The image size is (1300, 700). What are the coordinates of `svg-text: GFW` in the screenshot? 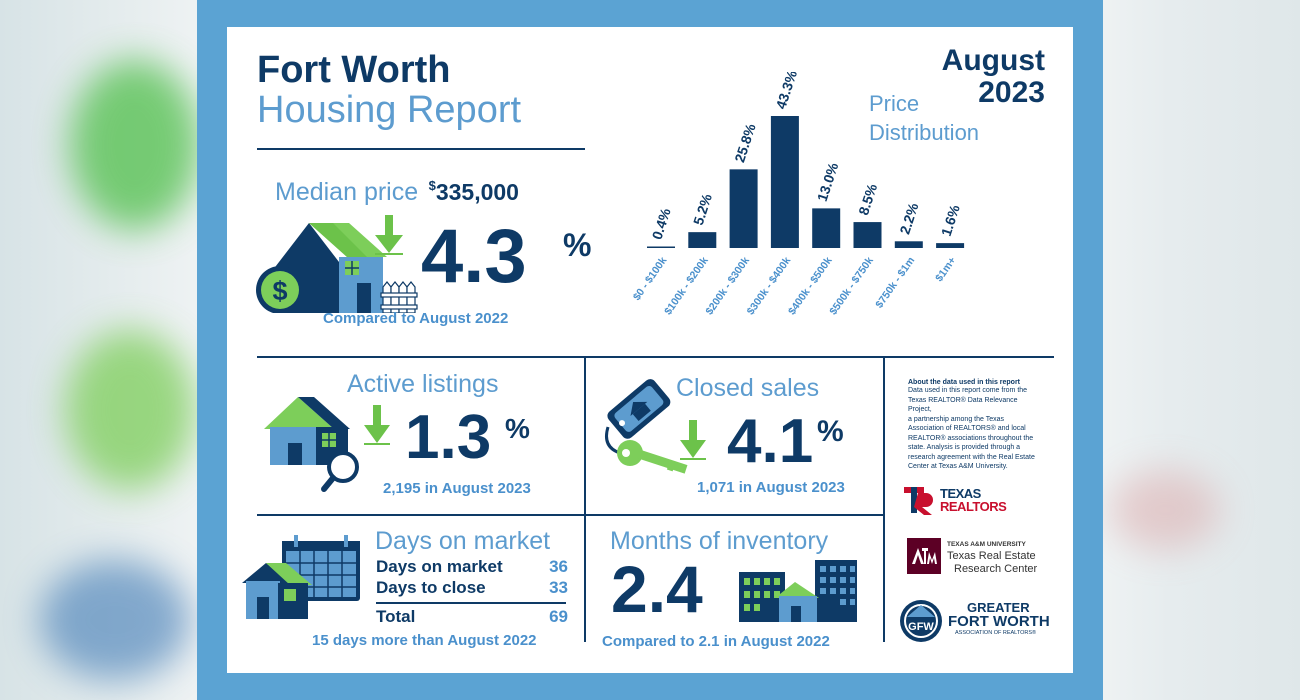 It's located at (921, 627).